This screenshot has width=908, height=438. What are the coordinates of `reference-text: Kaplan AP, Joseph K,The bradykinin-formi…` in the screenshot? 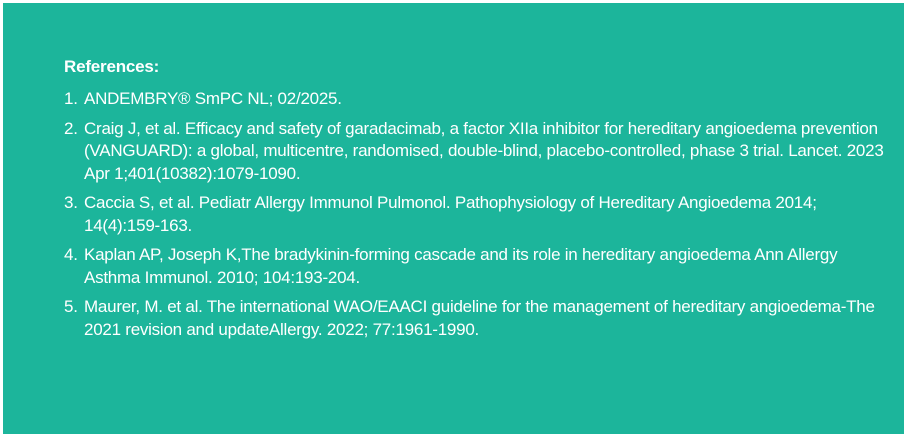 It's located at (461, 266).